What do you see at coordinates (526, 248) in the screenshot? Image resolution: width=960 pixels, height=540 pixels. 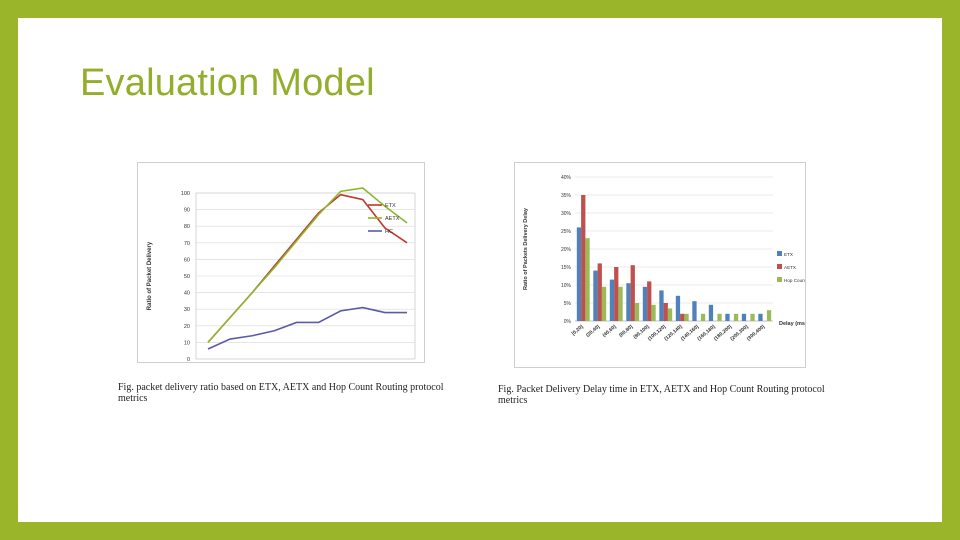 I see `bar-chart-y-axis-label: Ratio of Packets Delivery Delay` at bounding box center [526, 248].